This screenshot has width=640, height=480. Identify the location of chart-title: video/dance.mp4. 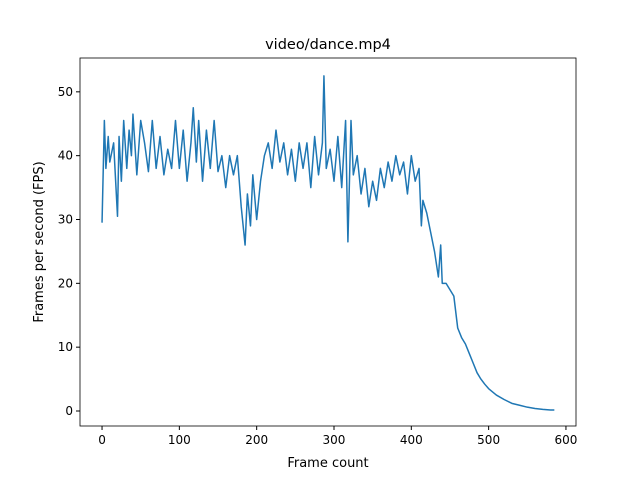
(328, 45).